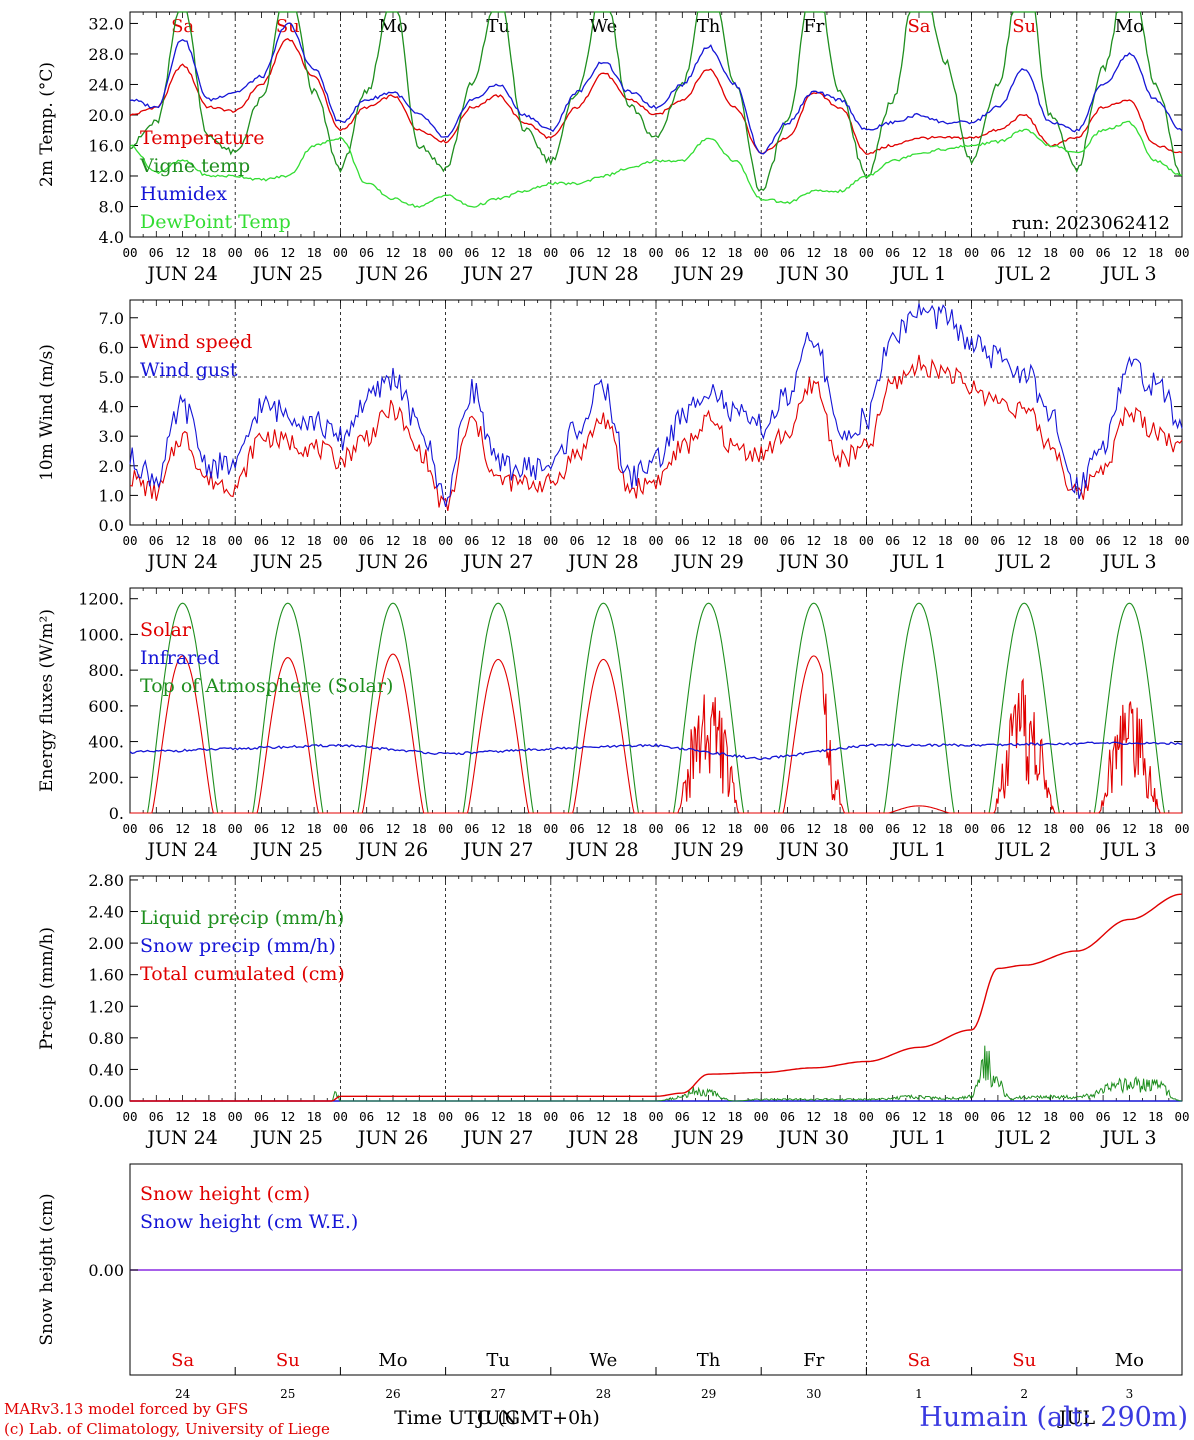 The width and height of the screenshot is (1194, 1440). What do you see at coordinates (497, 850) in the screenshot?
I see `panel-3-date-label: JUN 27` at bounding box center [497, 850].